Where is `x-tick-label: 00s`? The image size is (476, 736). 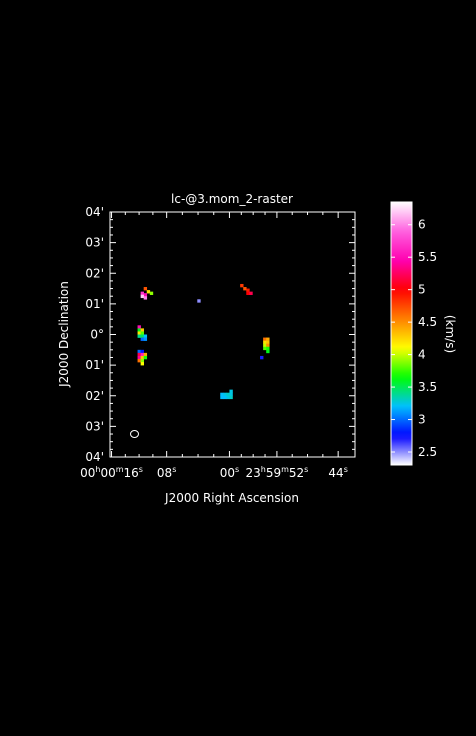
x-tick-label: 00s is located at coordinates (229, 472).